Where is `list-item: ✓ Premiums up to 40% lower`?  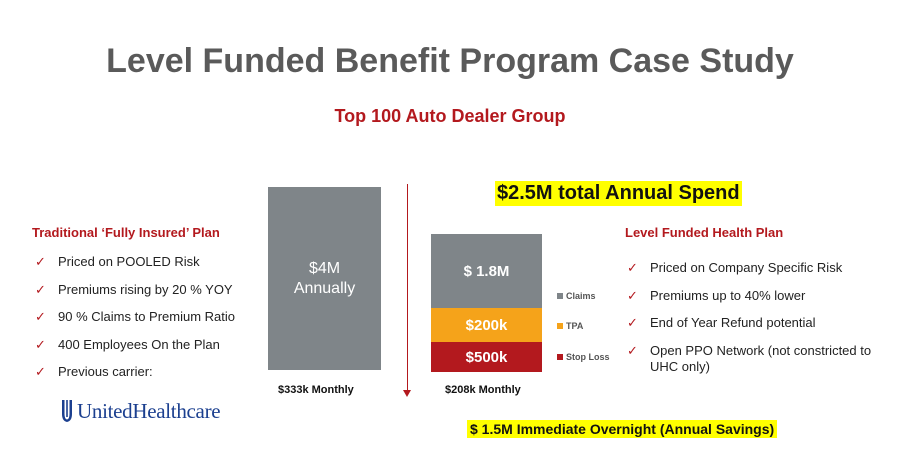
list-item: ✓ Premiums up to 40% lower is located at coordinates (751, 296).